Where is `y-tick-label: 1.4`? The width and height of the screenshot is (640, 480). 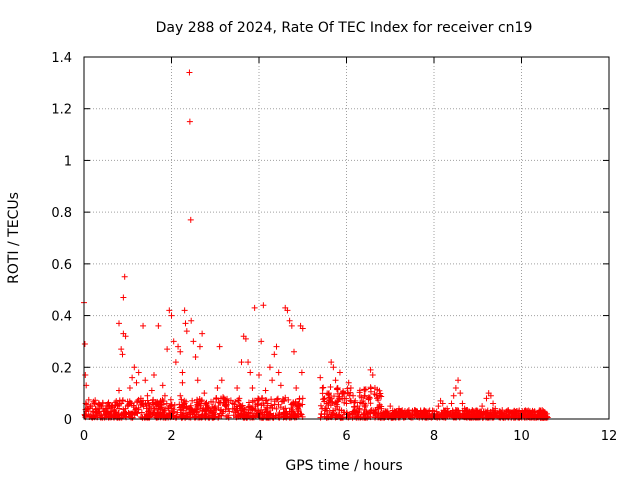 y-tick-label: 1.4 is located at coordinates (61, 58).